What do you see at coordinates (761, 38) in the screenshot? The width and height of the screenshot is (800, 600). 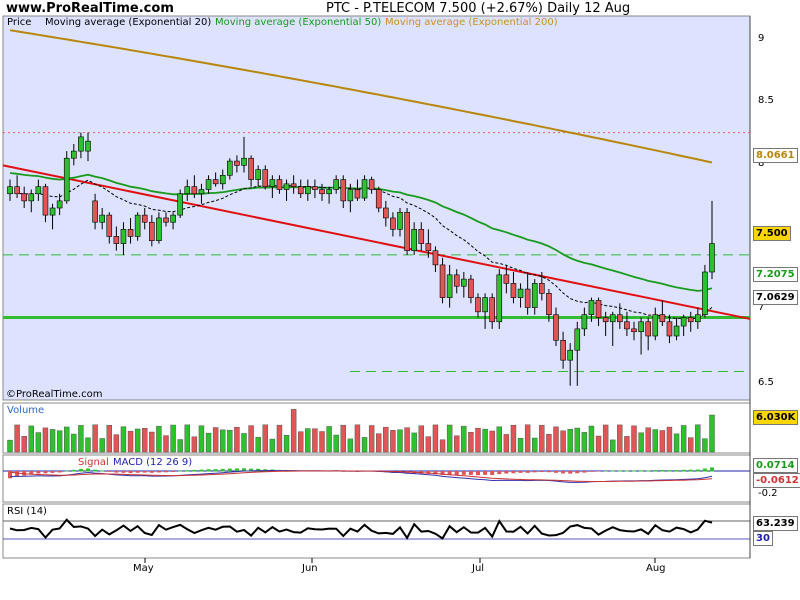 I see `price-tick: 9` at bounding box center [761, 38].